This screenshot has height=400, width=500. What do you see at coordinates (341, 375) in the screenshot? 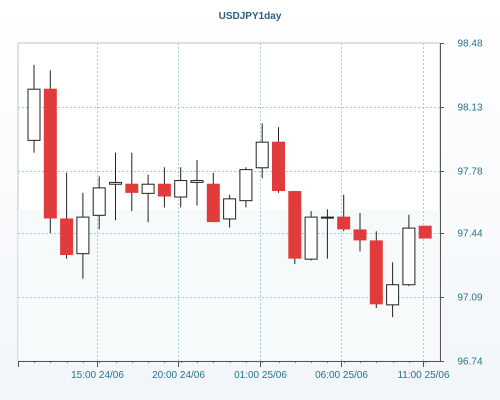
I see `x-tick-label: 06:00 25/06` at bounding box center [341, 375].